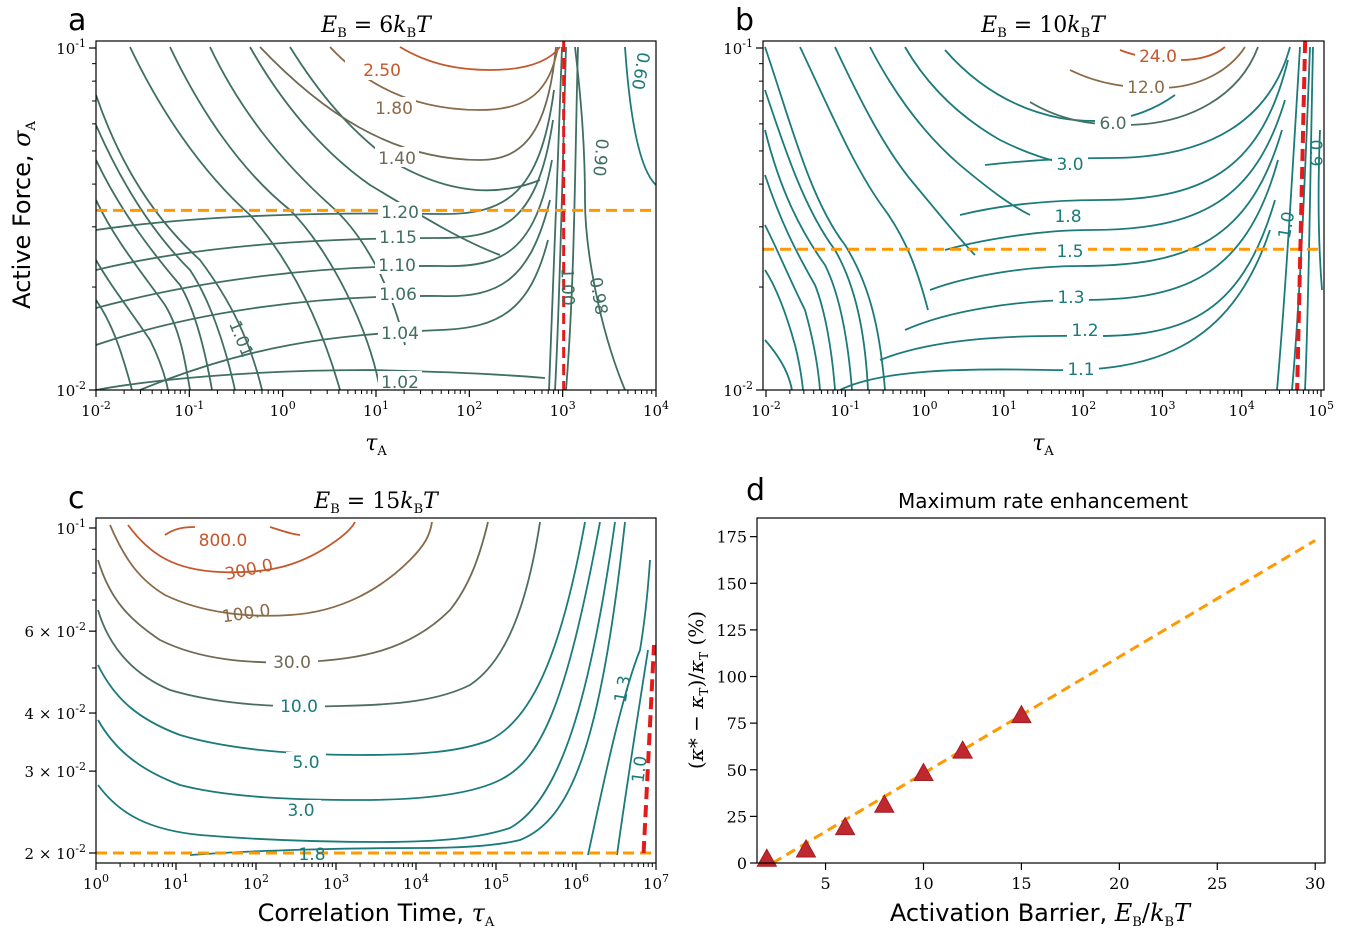 Image resolution: width=1353 pixels, height=933 pixels. Describe the element at coordinates (55, 630) in the screenshot. I see `tick-label: 6 × 10⁻²` at that location.